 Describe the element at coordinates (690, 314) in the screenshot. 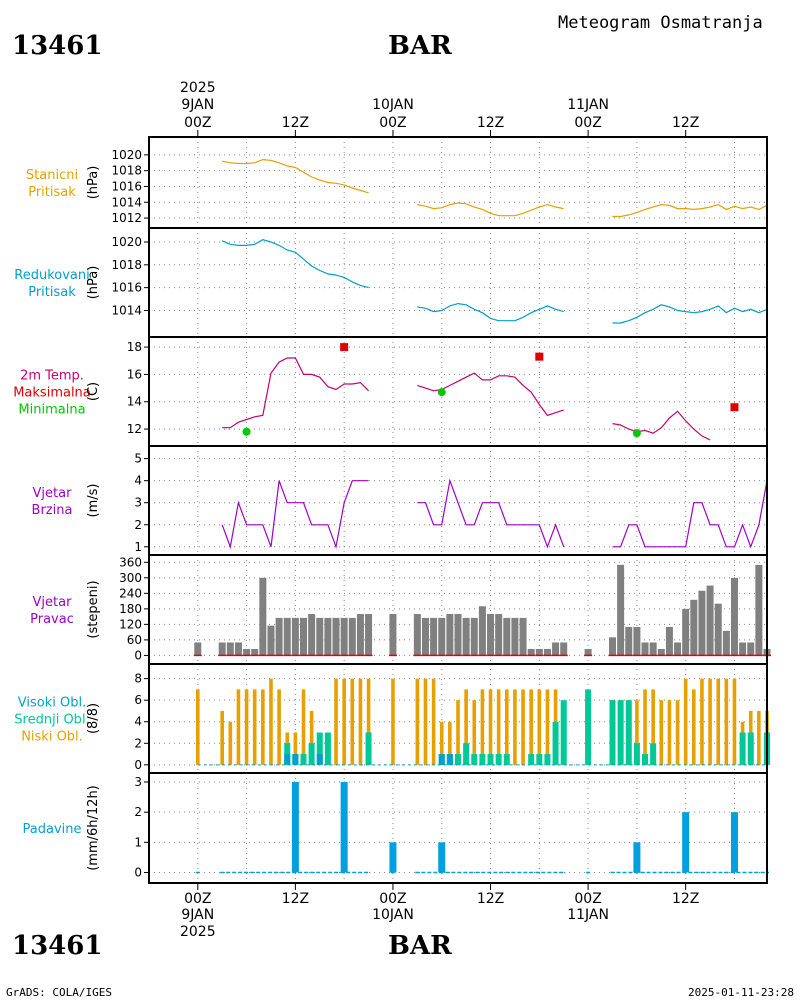

I see `reduced_pressure-series-line` at that location.